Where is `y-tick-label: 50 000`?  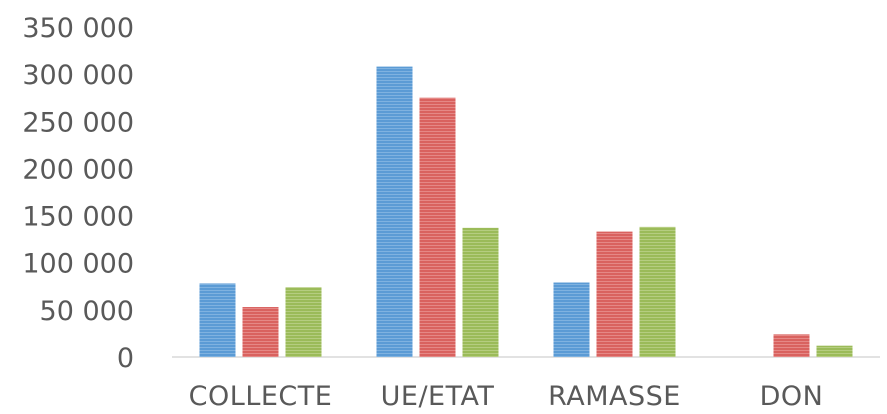
y-tick-label: 50 000 is located at coordinates (87, 311).